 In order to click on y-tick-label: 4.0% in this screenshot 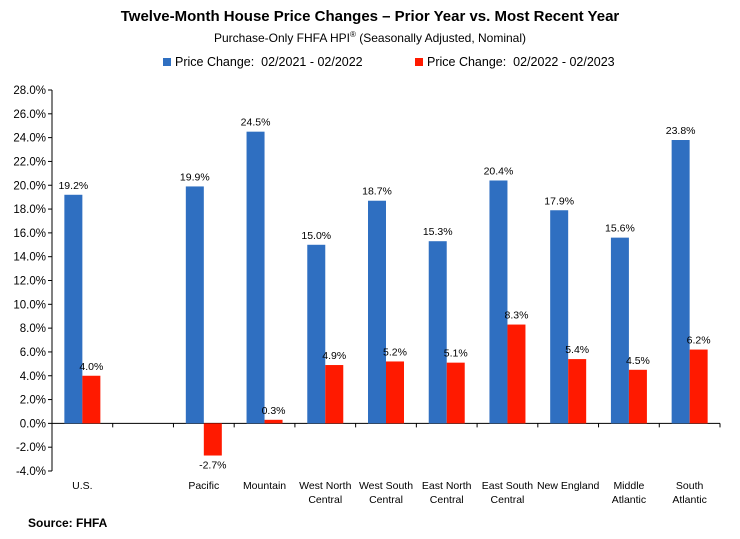, I will do `click(33, 377)`.